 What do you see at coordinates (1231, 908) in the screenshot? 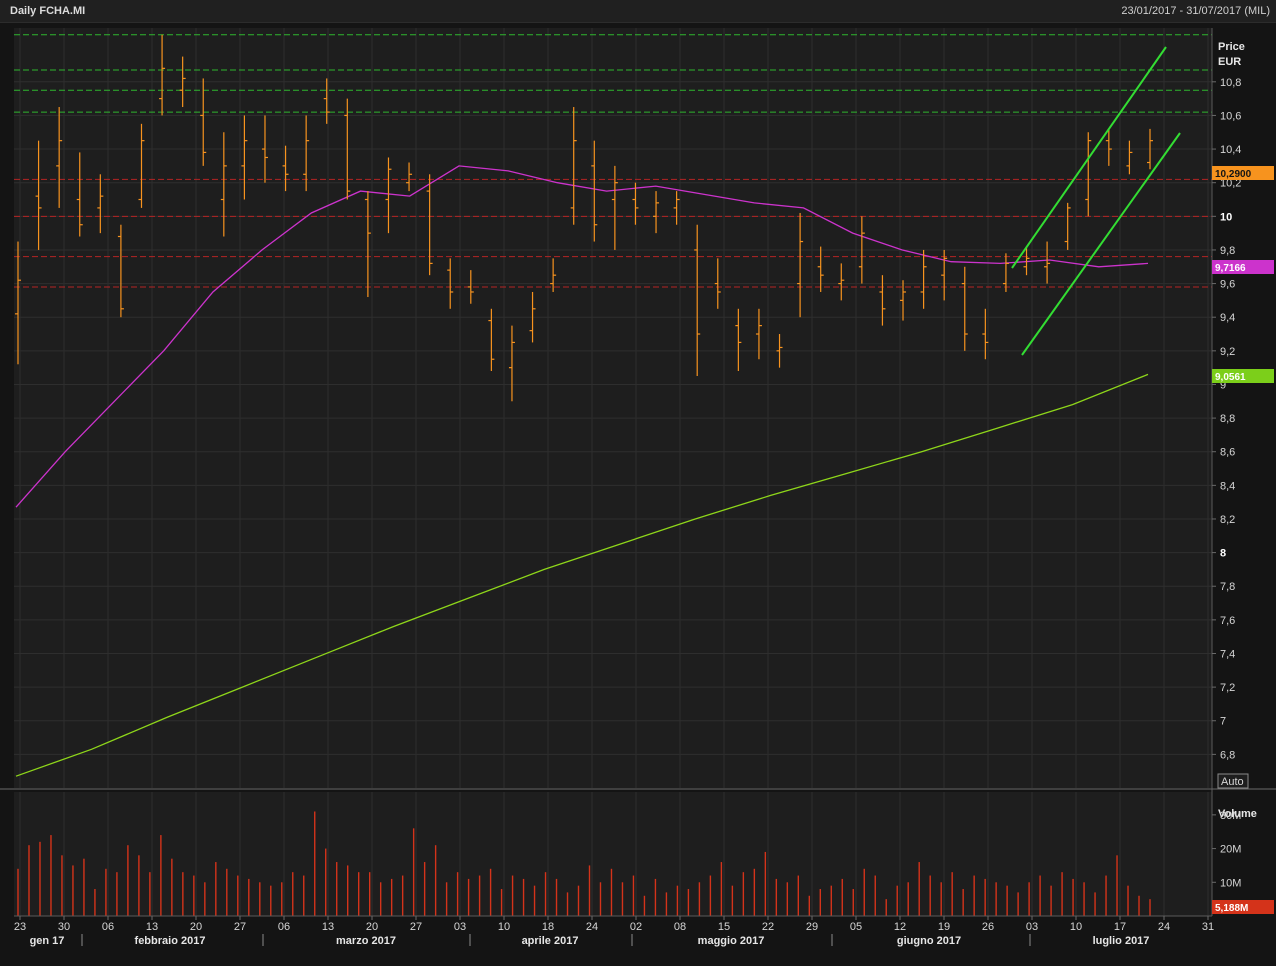
I see `volume-value: 5,188M` at bounding box center [1231, 908].